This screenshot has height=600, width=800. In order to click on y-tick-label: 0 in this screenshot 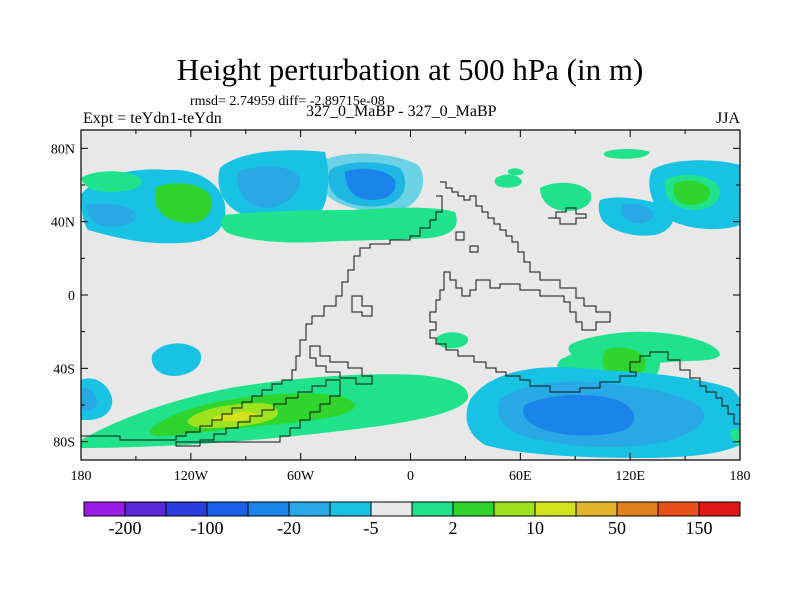, I will do `click(71, 296)`.